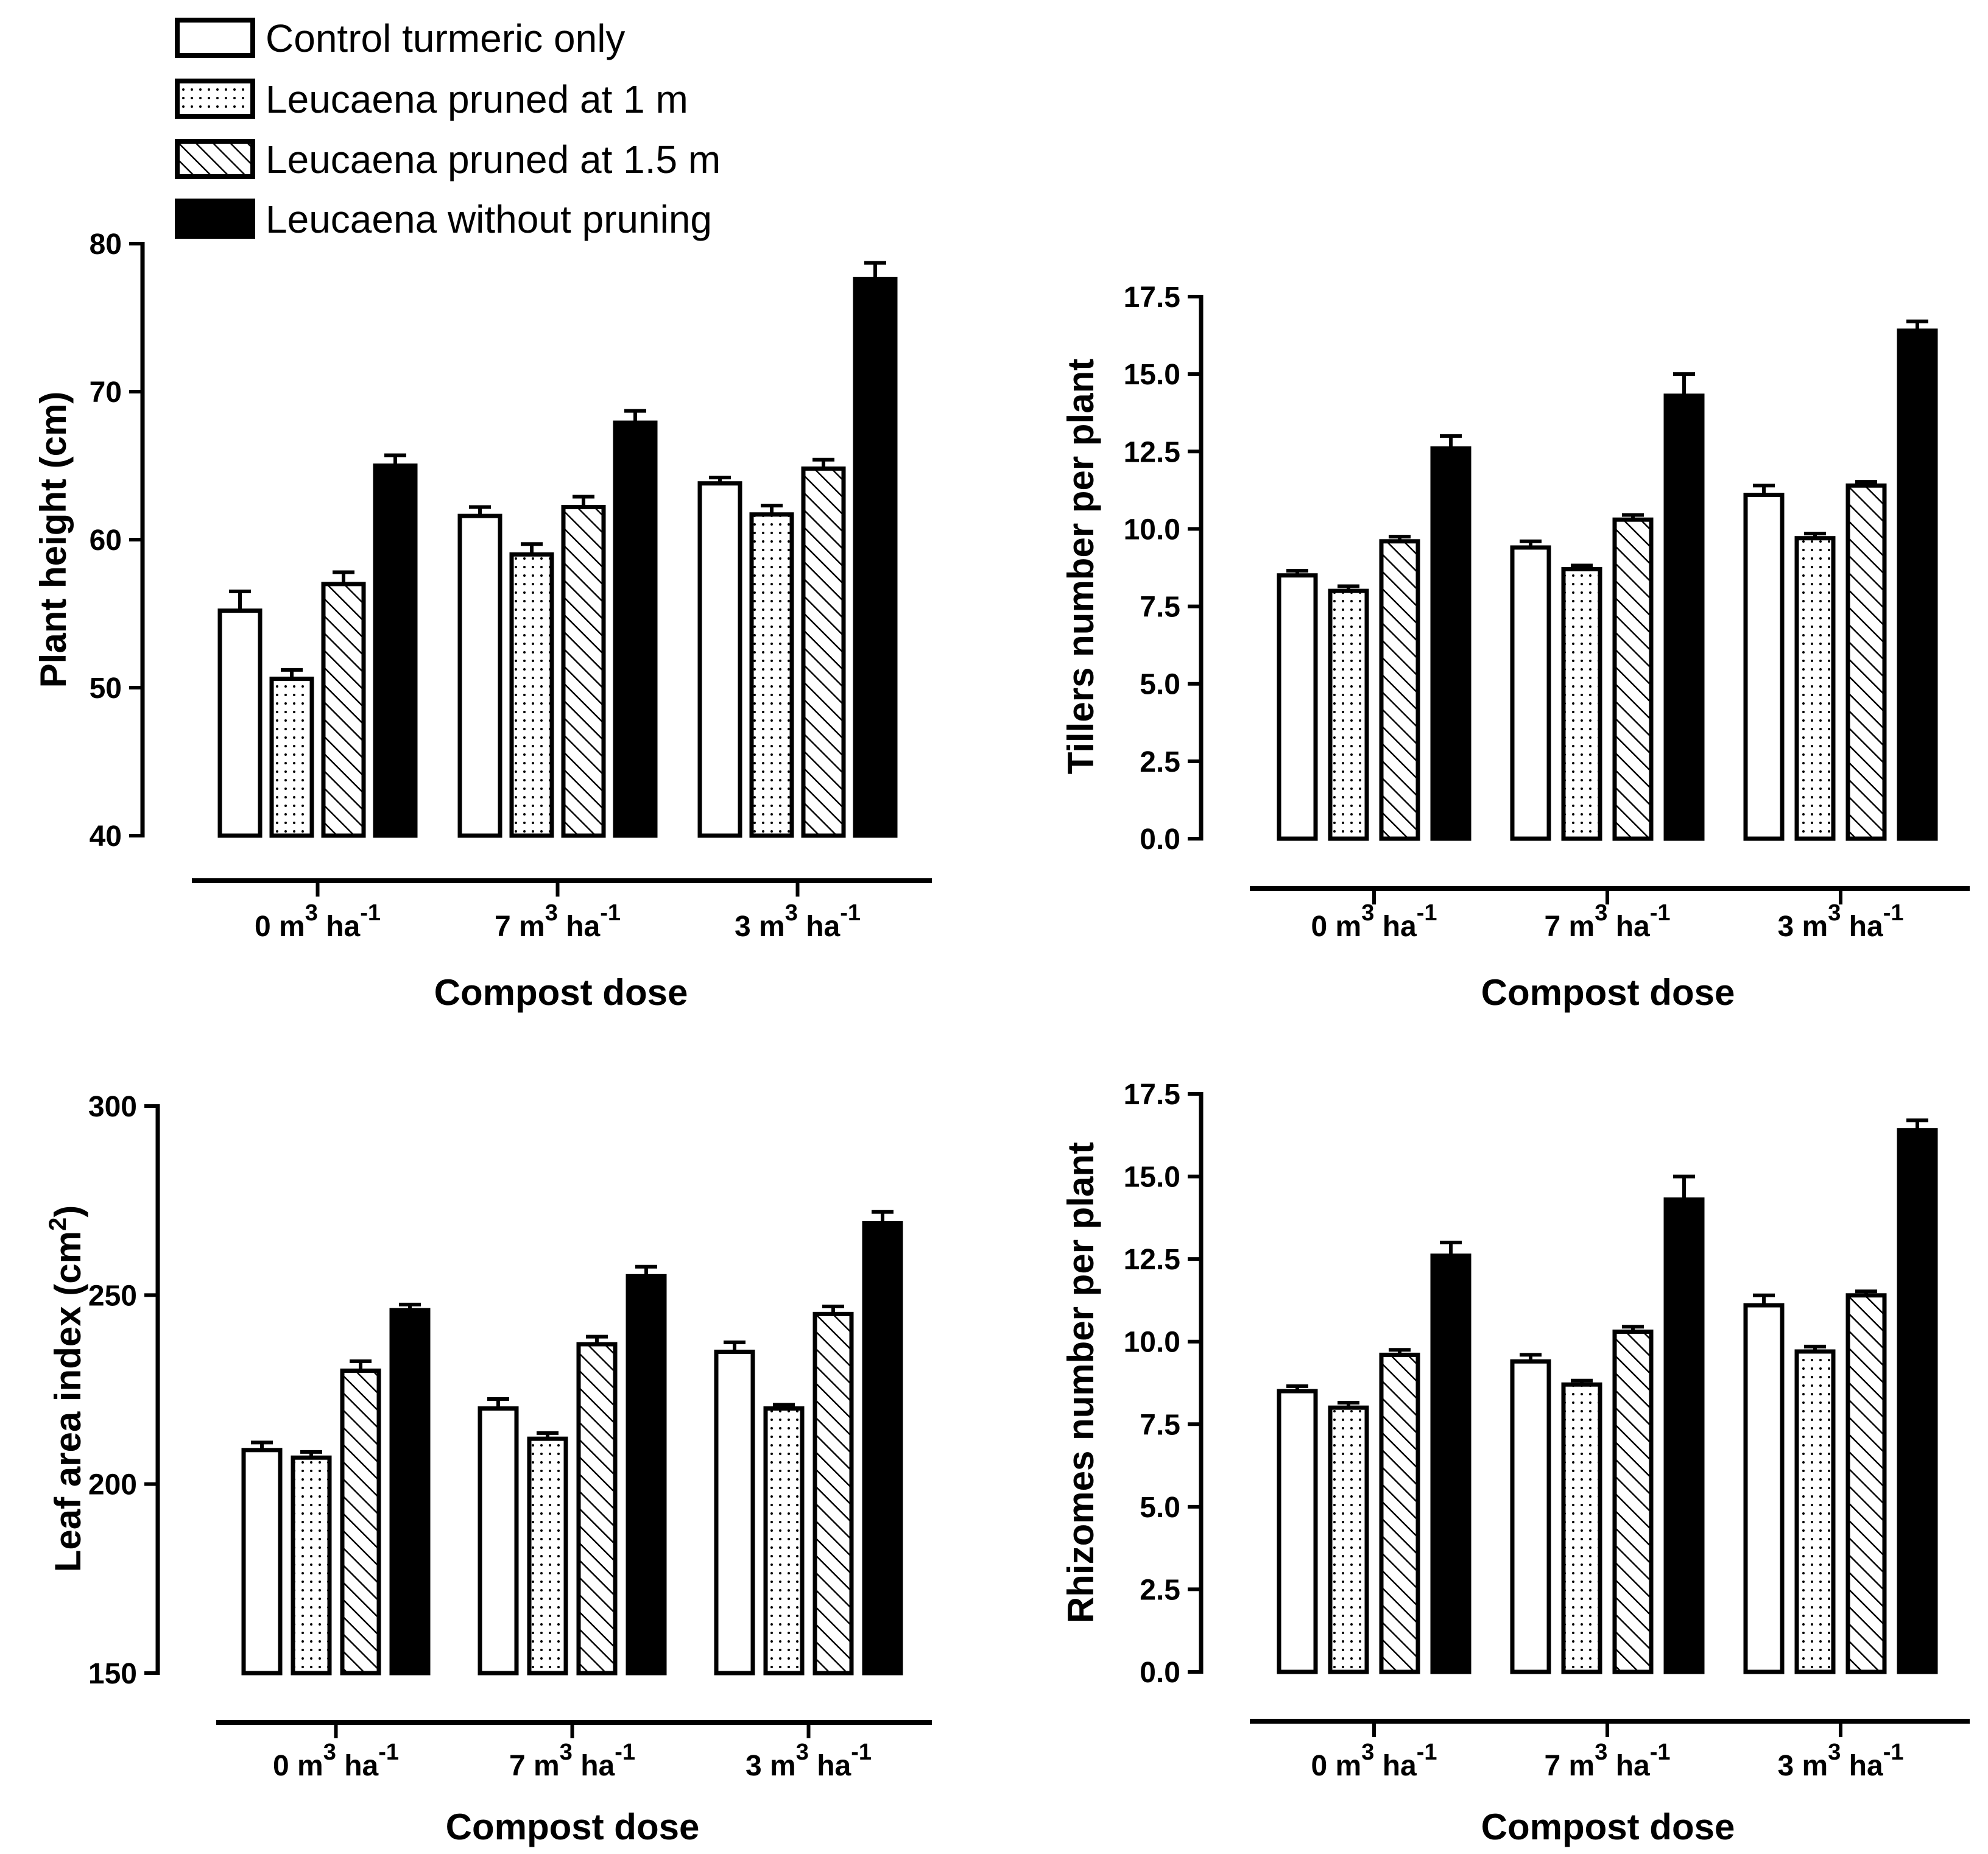 Image resolution: width=1988 pixels, height=1854 pixels. Describe the element at coordinates (1152, 375) in the screenshot. I see `y-tick-label: 15.0` at that location.